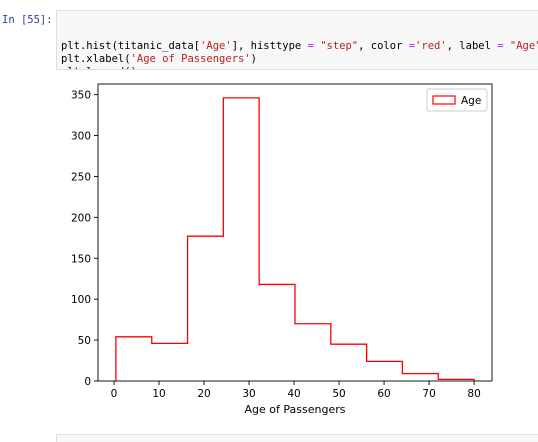 The image size is (538, 442). I want to click on code-token: , color, so click(383, 46).